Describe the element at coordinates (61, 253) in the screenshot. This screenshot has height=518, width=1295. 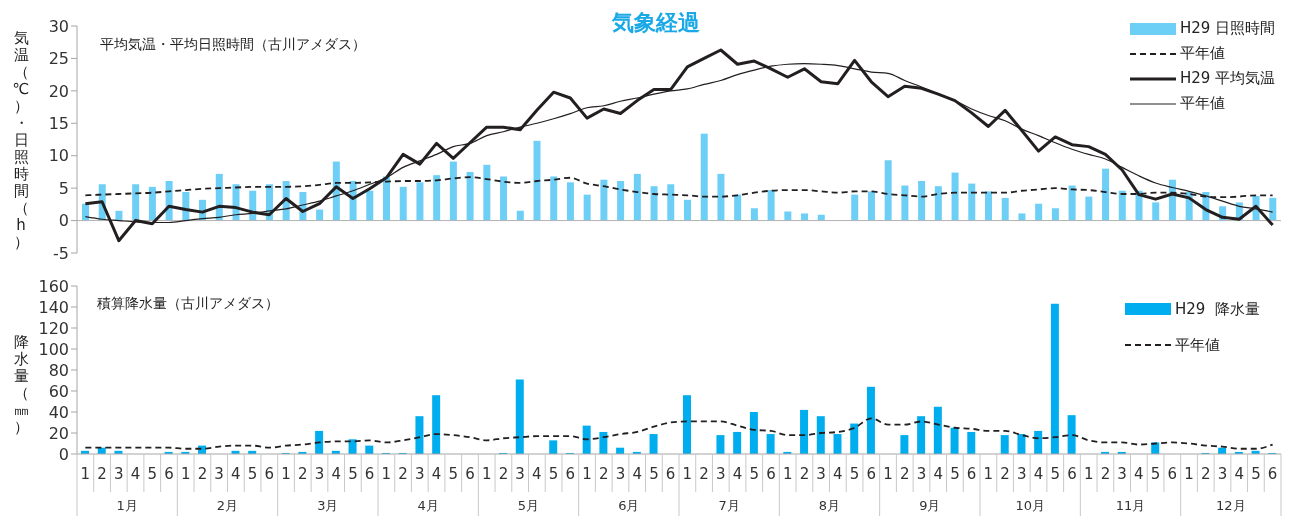
I see `y-tick-label: -5` at that location.